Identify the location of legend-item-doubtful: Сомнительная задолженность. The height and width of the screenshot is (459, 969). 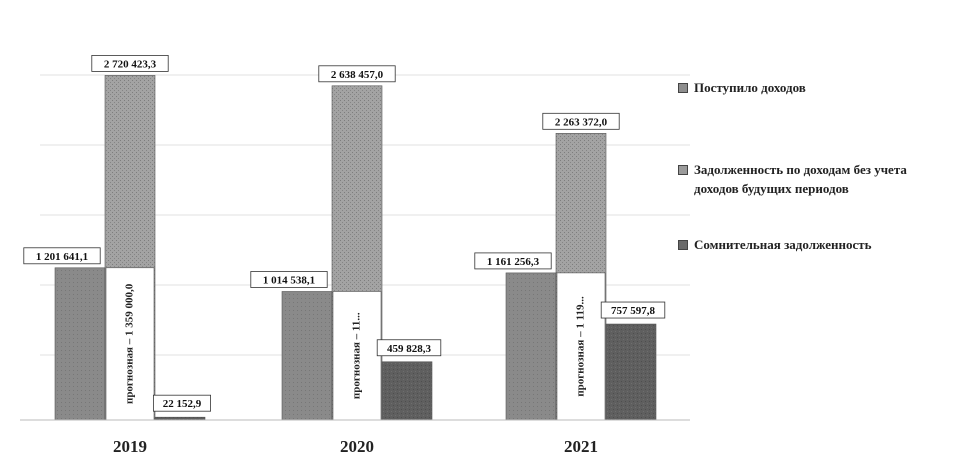
(775, 244).